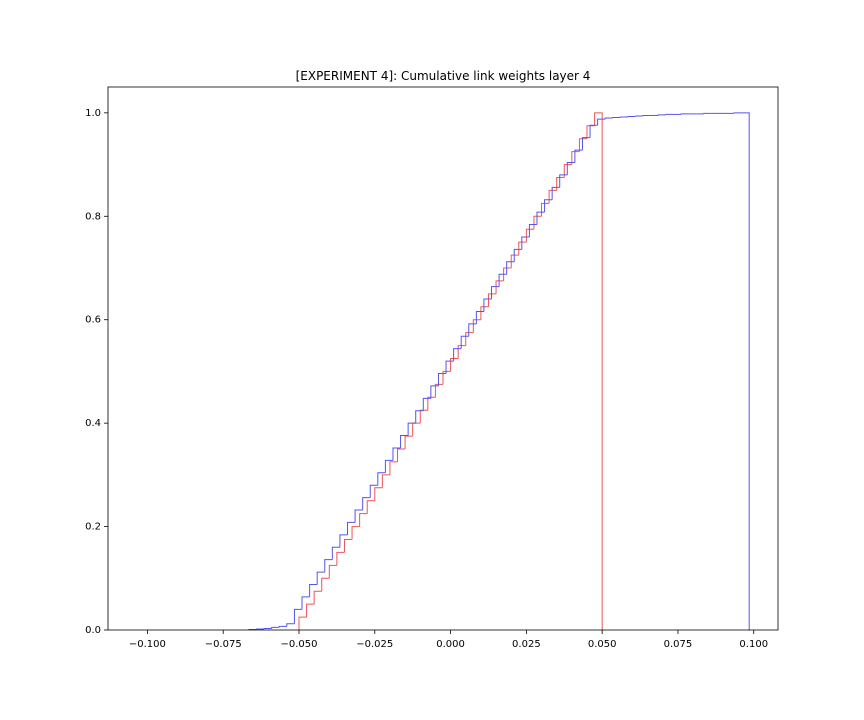 Image resolution: width=864 pixels, height=720 pixels. What do you see at coordinates (526, 644) in the screenshot?
I see `x-tick-label: 0.025` at bounding box center [526, 644].